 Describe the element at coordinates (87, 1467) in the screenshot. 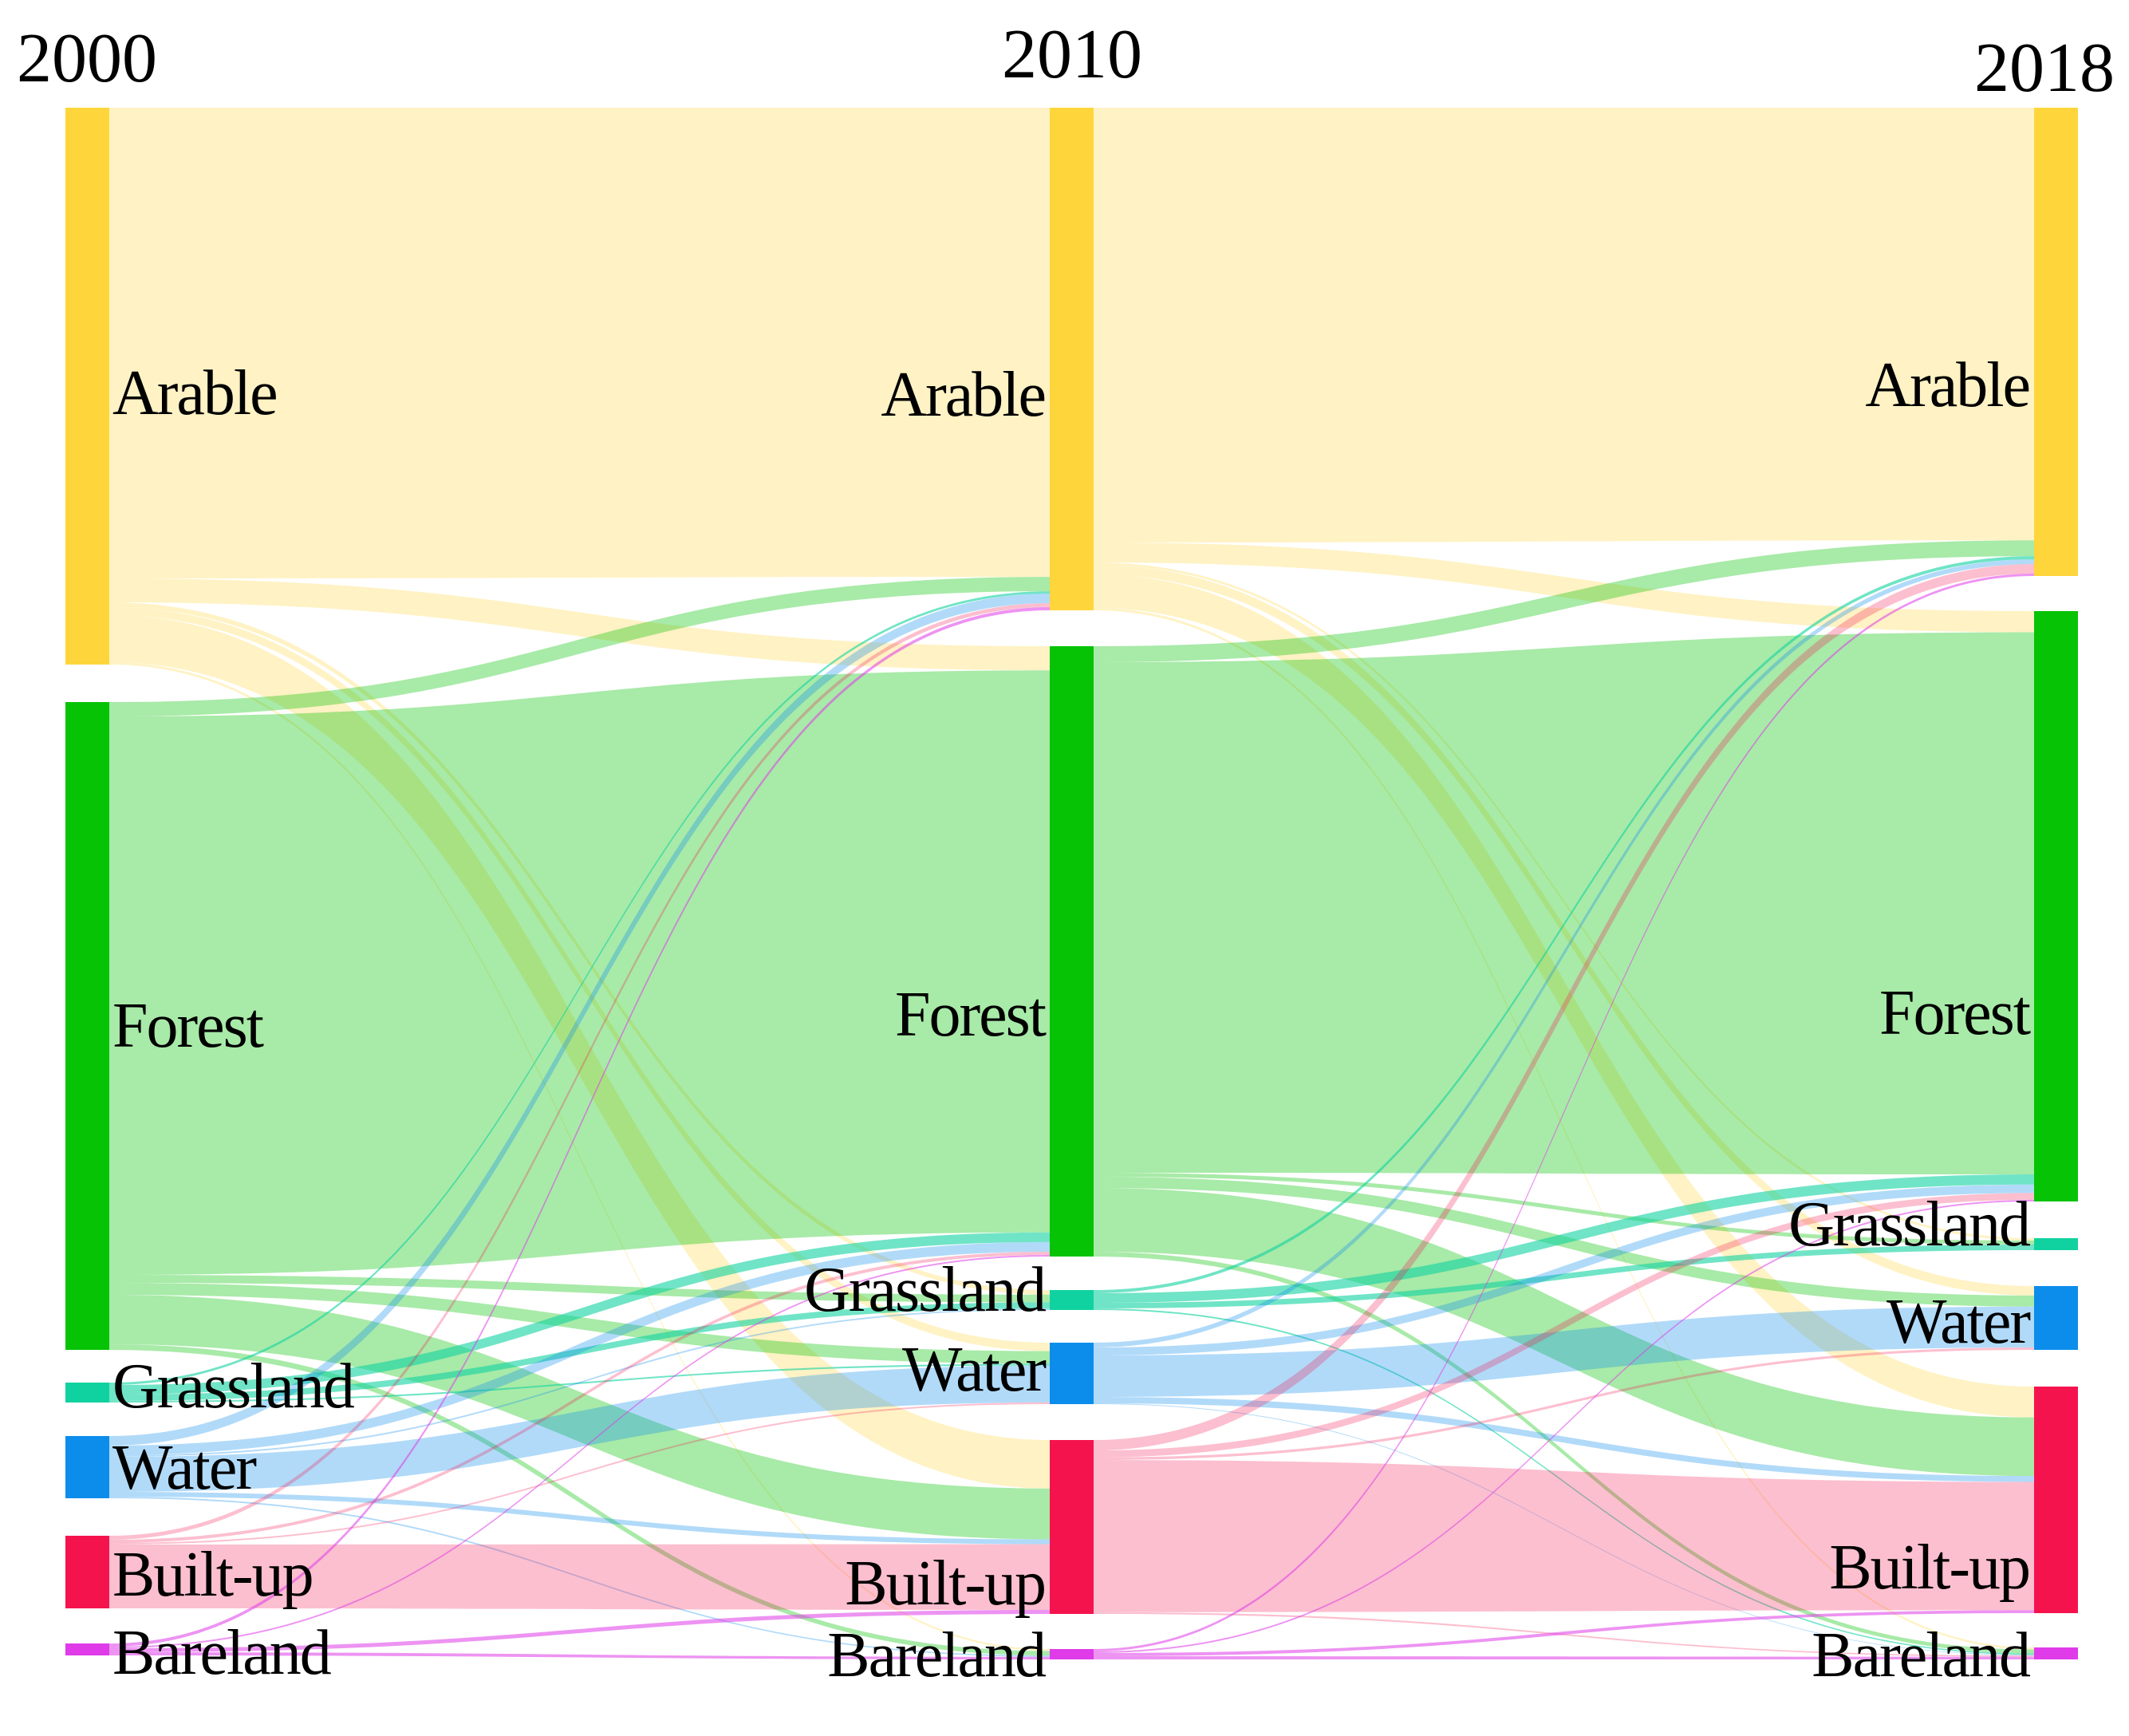

I see `node-bar-y2000-water` at that location.